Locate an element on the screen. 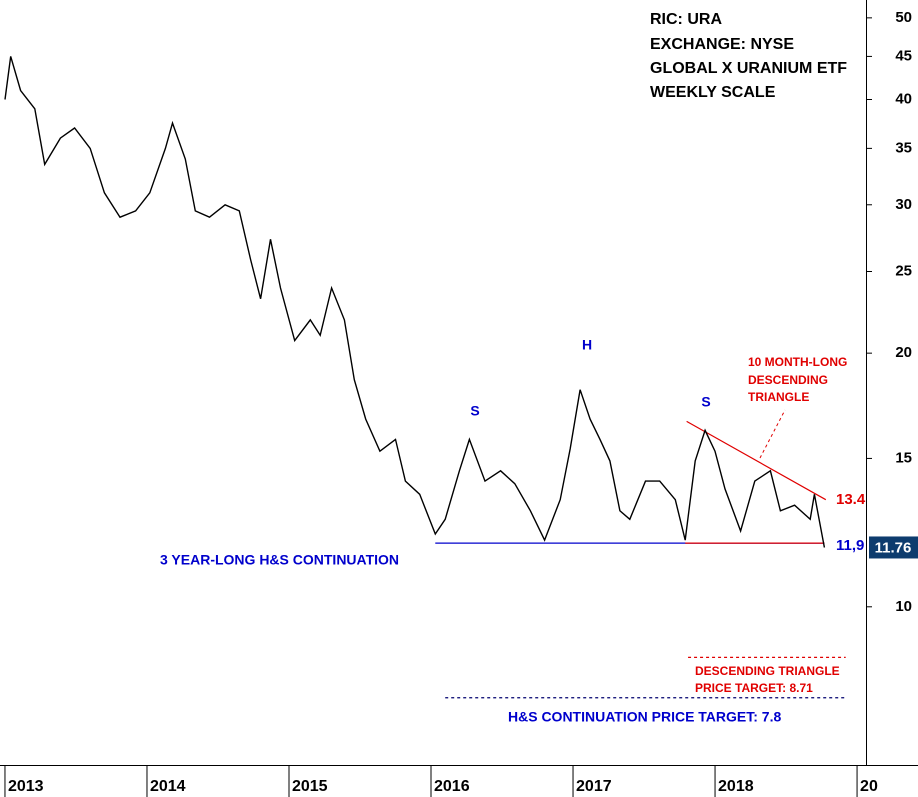  annotation: TRIANGLE is located at coordinates (778, 397).